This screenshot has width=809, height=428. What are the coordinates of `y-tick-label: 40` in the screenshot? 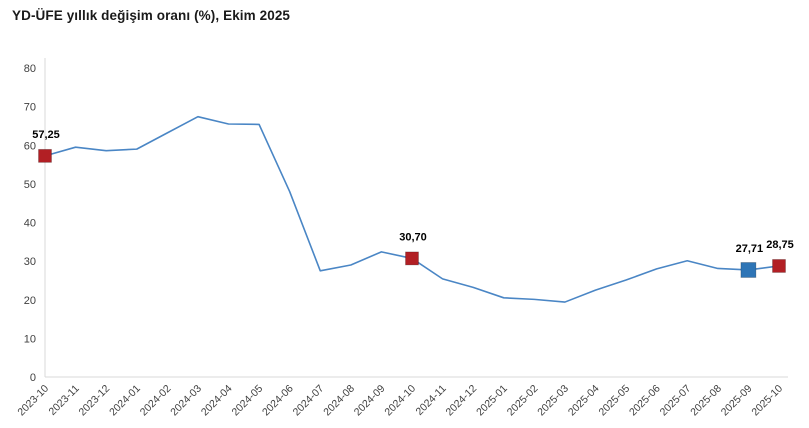 It's located at (30, 224).